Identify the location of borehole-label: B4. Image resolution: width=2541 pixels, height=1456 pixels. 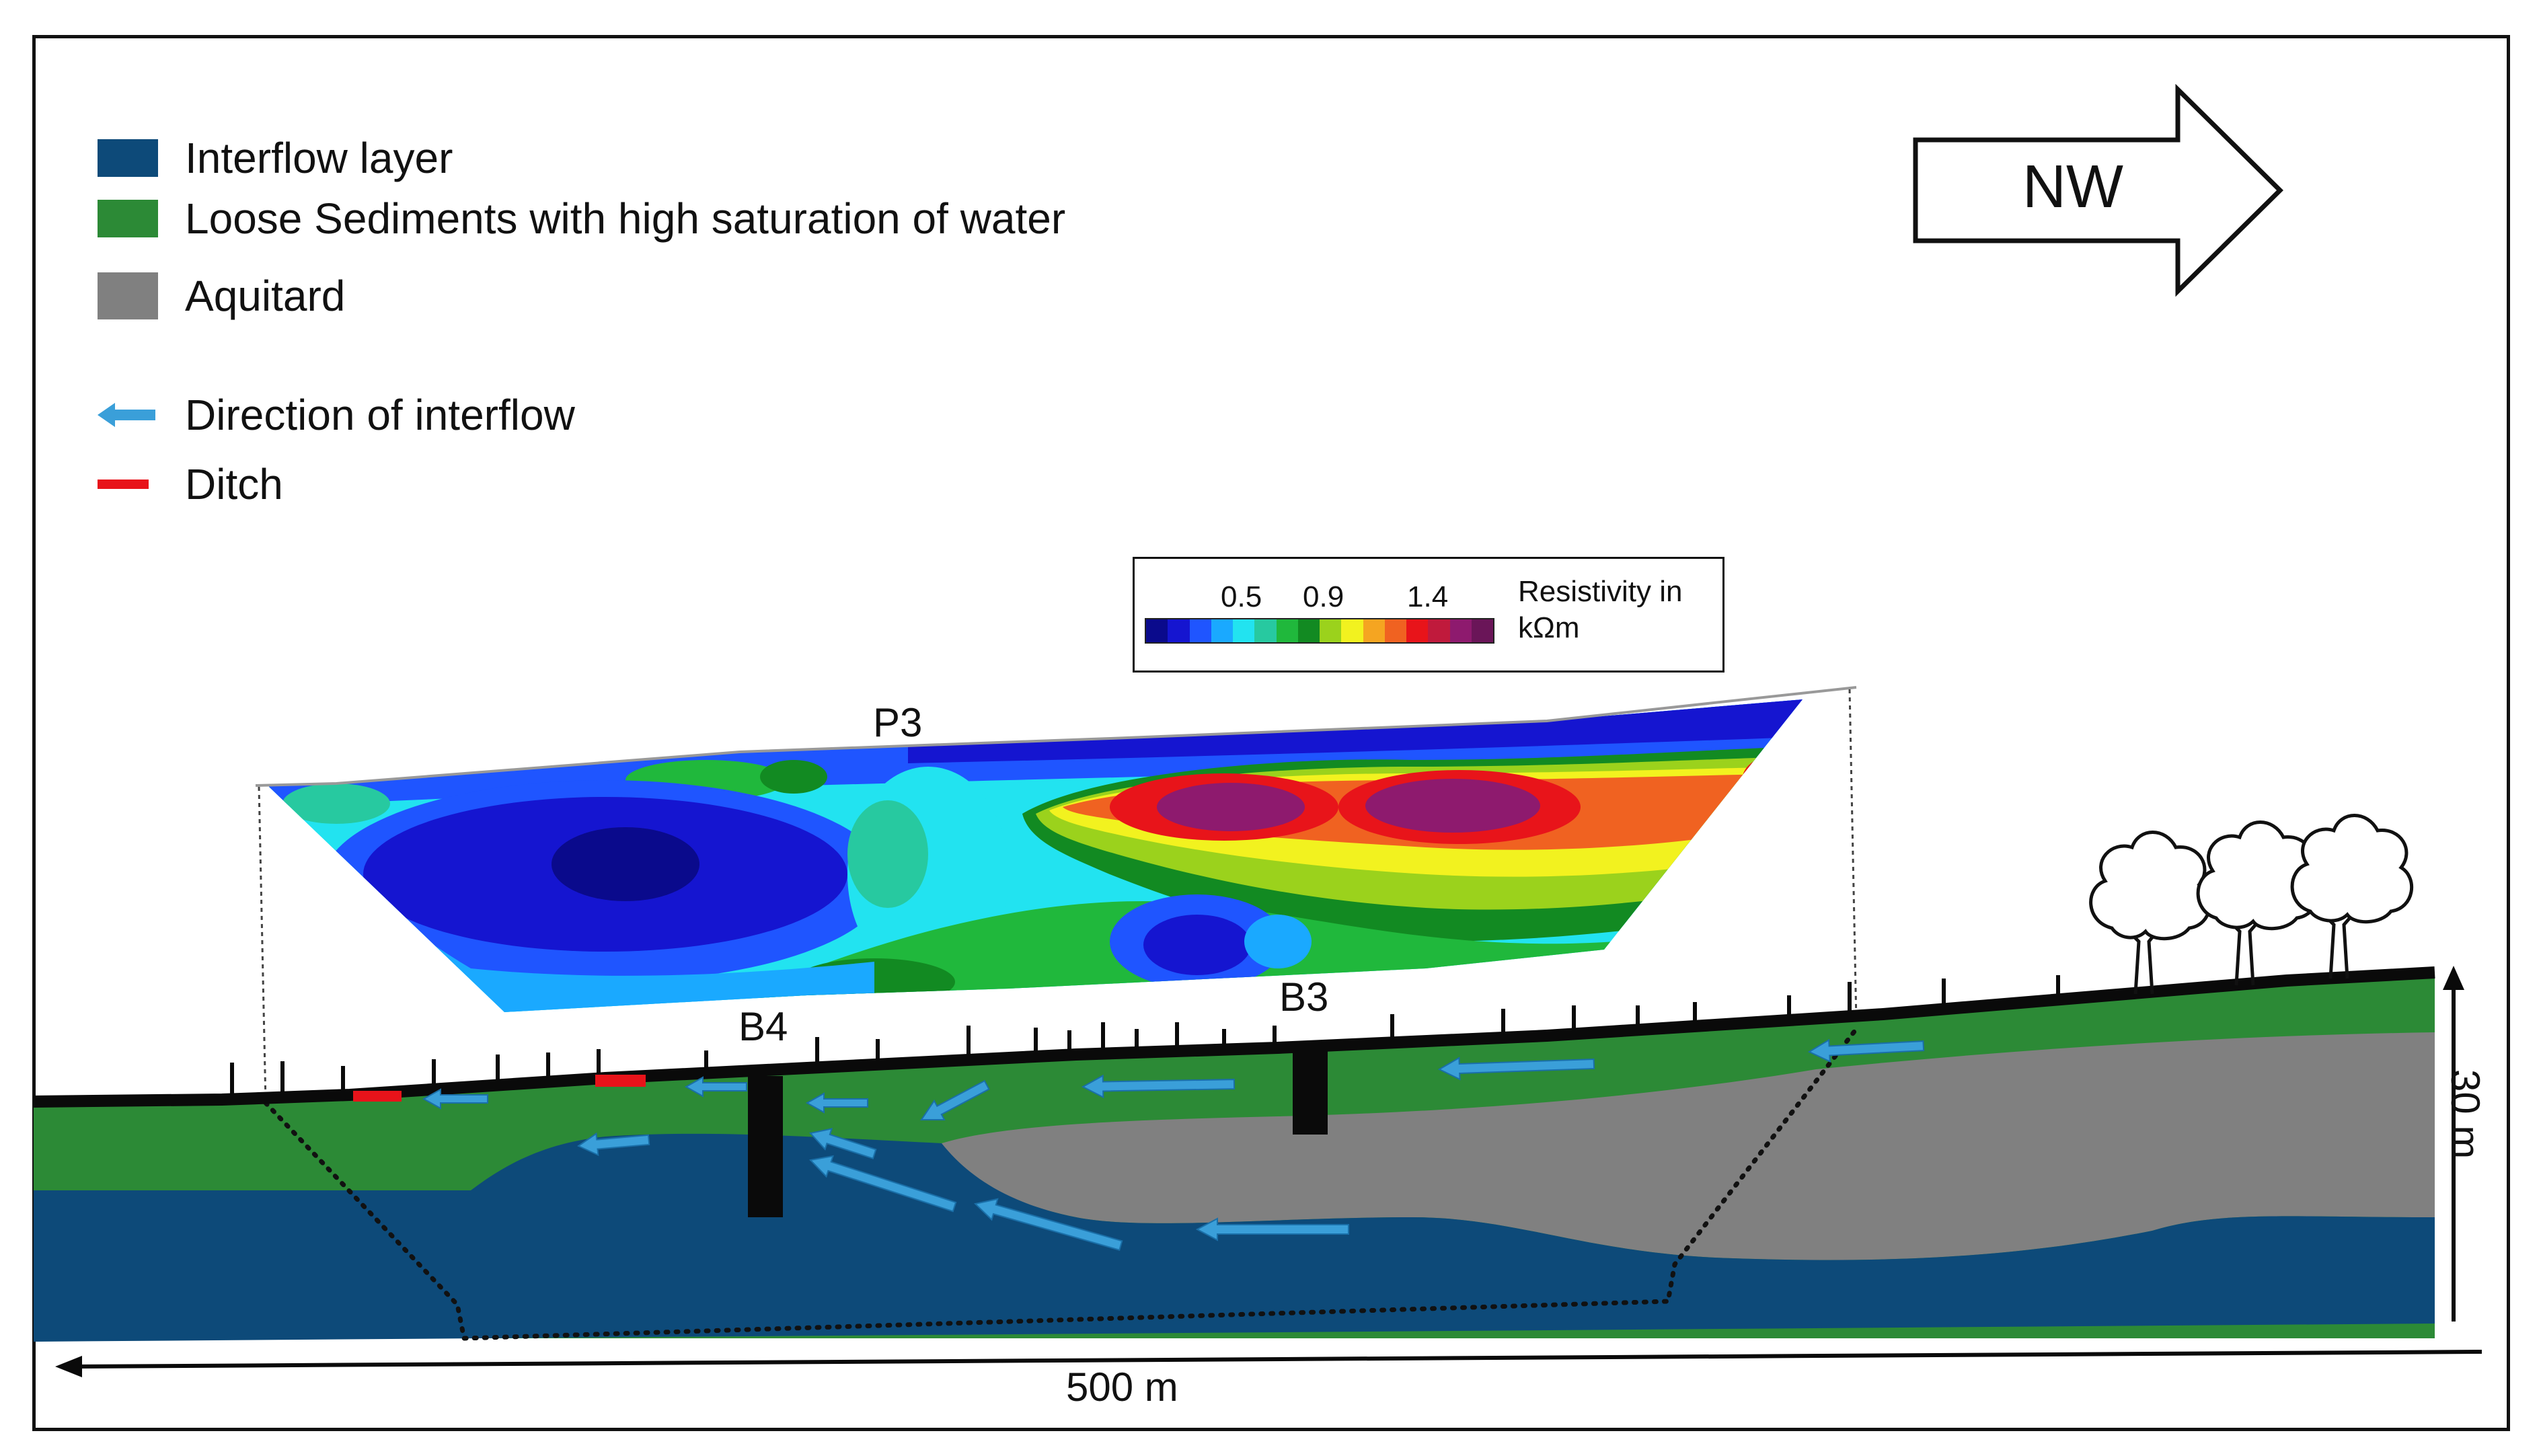
(763, 1026).